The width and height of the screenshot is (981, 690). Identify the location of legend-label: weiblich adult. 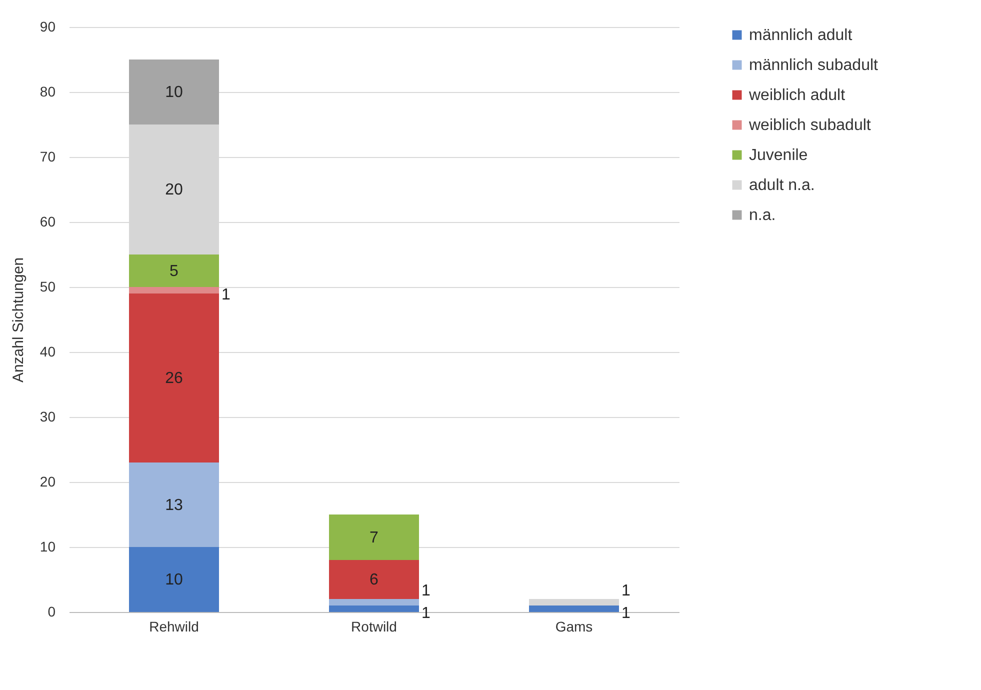
(797, 95).